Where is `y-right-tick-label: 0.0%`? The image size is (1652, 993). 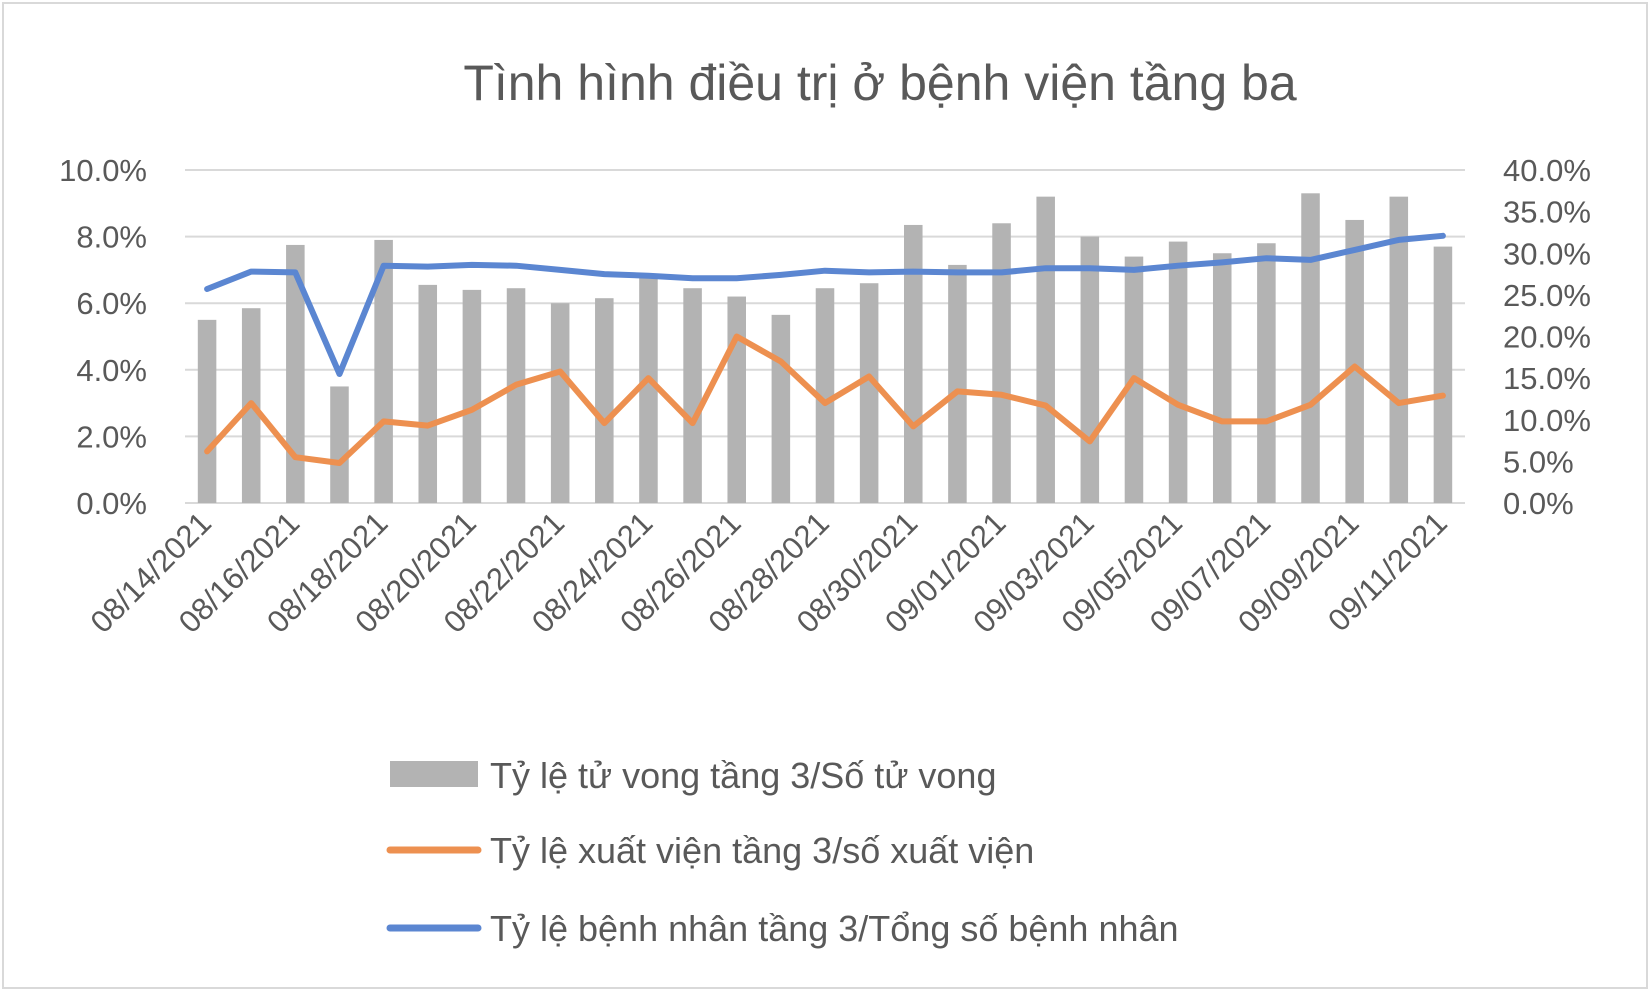 y-right-tick-label: 0.0% is located at coordinates (1538, 503).